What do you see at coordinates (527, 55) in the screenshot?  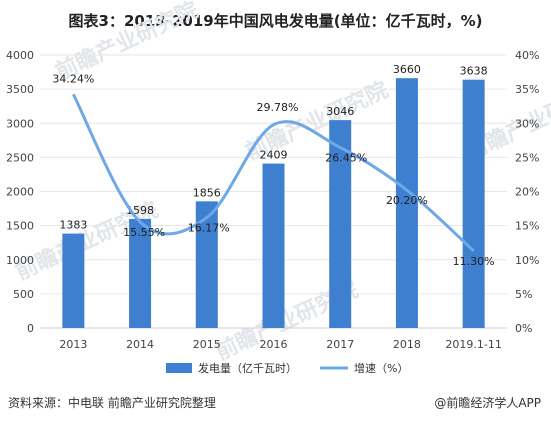 I see `y-right-tick-label: 40%` at bounding box center [527, 55].